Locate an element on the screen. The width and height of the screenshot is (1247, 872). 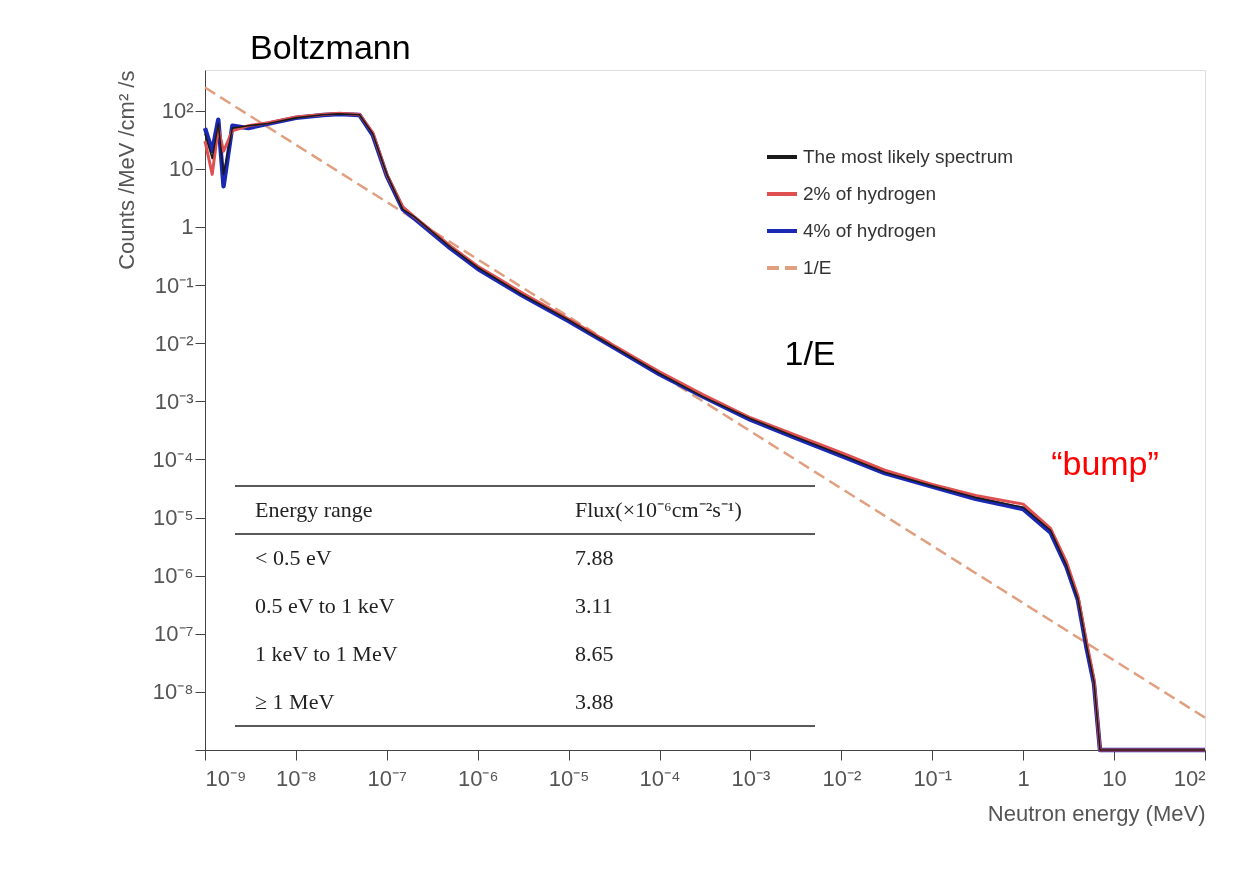
annotation: ≥ 1 MeV is located at coordinates (295, 701).